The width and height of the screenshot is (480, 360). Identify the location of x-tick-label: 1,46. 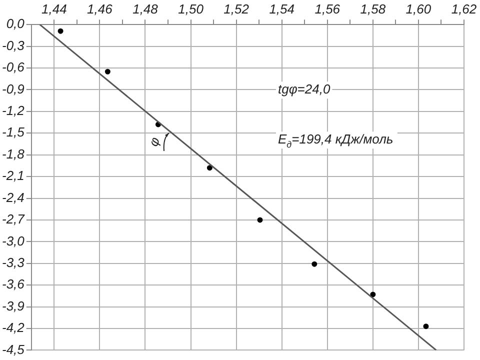
(100, 8).